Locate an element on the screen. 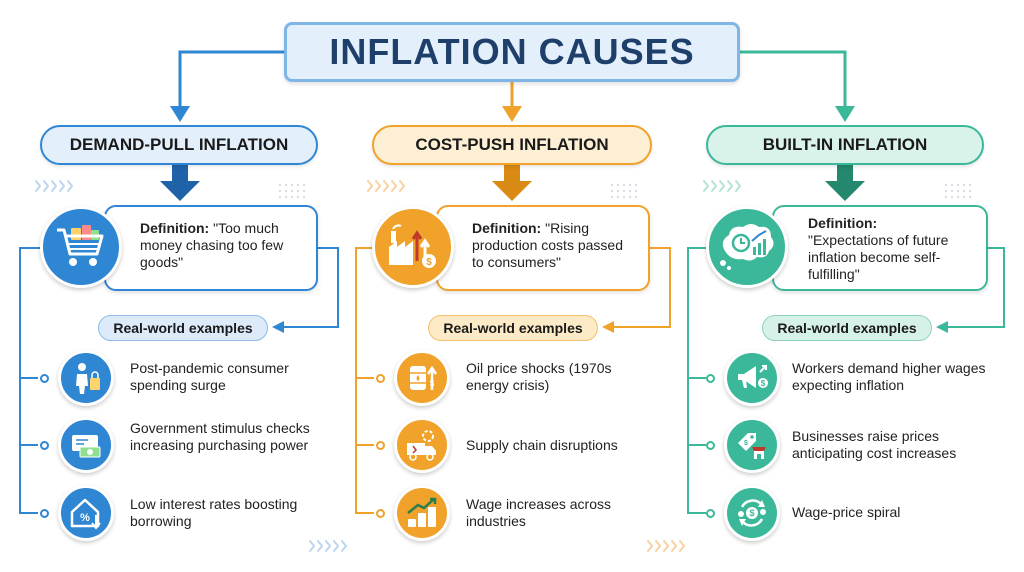  dollar-cycle-icon: $ is located at coordinates (752, 513).